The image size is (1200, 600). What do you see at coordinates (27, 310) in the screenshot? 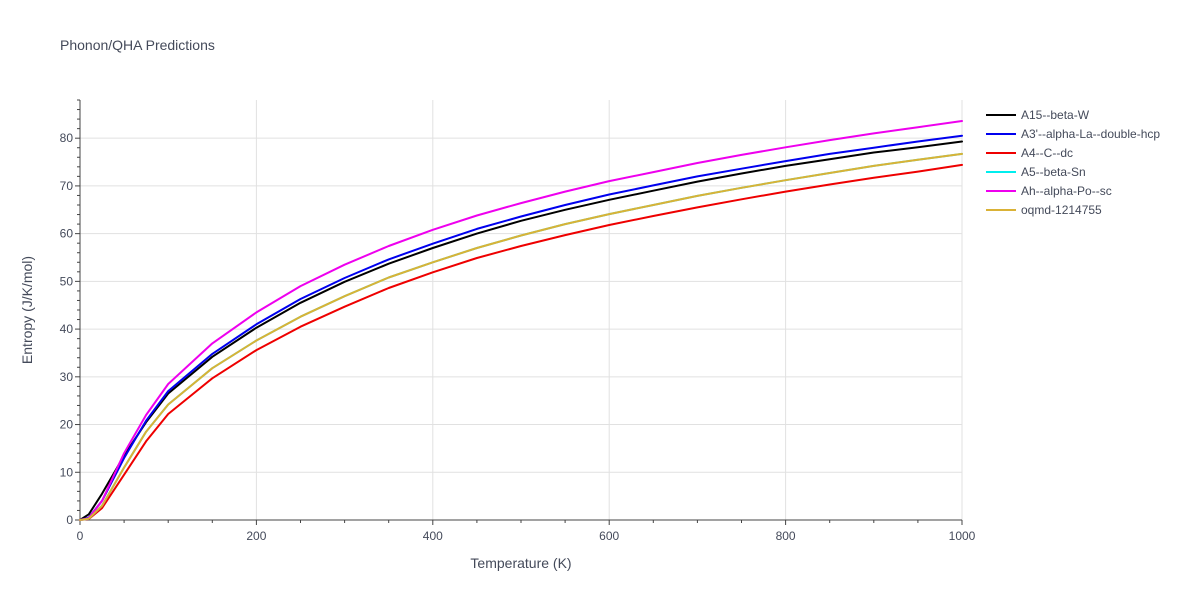
I see `y-axis-label: Entropy (J/K/mol)` at bounding box center [27, 310].